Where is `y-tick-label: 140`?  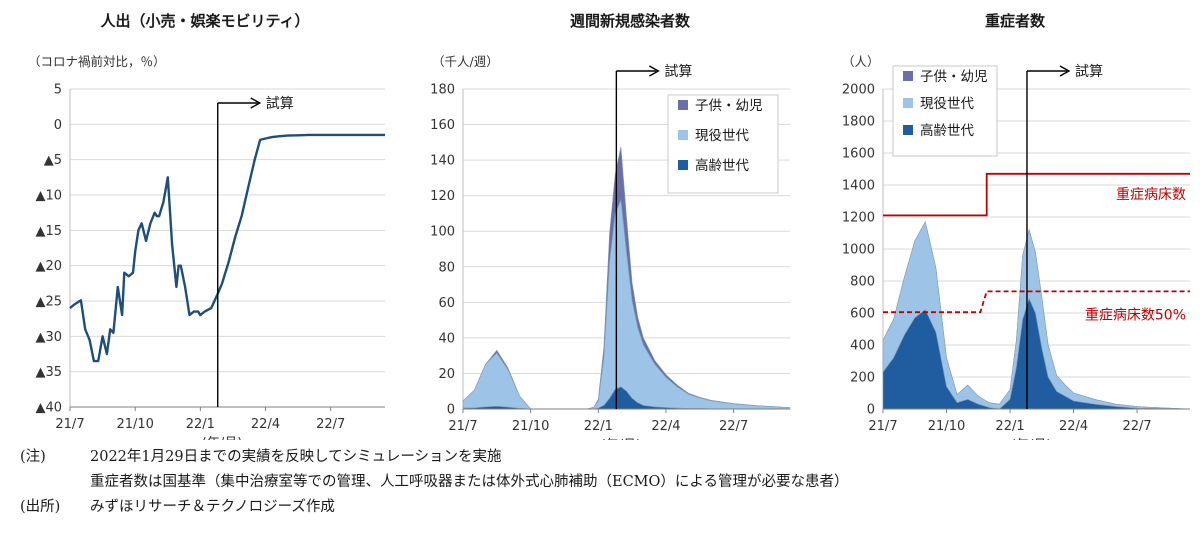 y-tick-label: 140 is located at coordinates (442, 161).